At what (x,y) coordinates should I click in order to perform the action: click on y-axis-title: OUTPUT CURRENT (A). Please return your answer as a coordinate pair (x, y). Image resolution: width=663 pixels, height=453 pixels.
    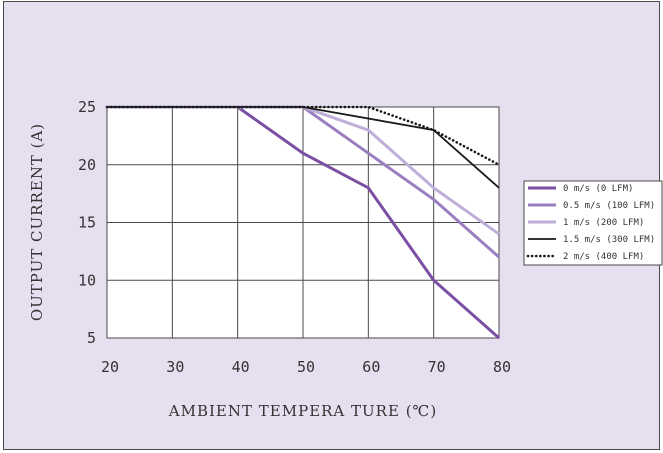
    Looking at the image, I should click on (37, 222).